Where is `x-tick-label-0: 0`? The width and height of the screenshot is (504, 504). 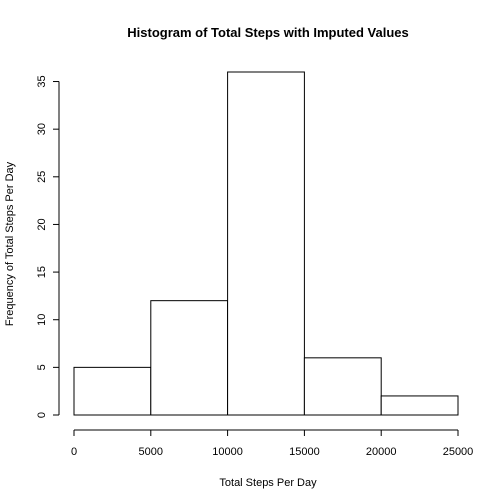
x-tick-label-0: 0 is located at coordinates (74, 452).